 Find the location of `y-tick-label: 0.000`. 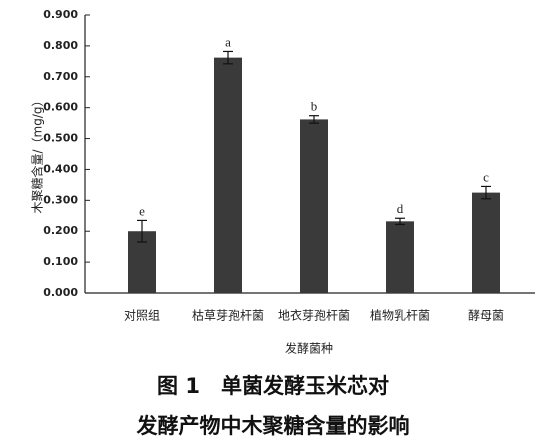

y-tick-label: 0.000 is located at coordinates (60, 292).